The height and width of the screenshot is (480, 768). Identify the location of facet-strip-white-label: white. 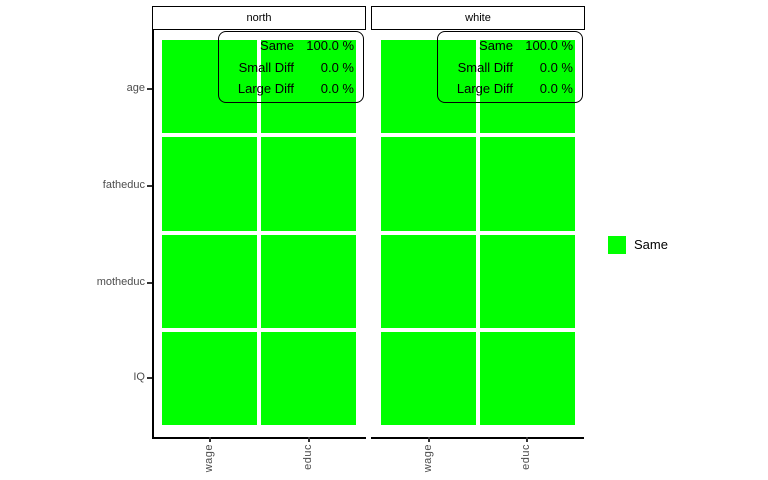
(478, 18).